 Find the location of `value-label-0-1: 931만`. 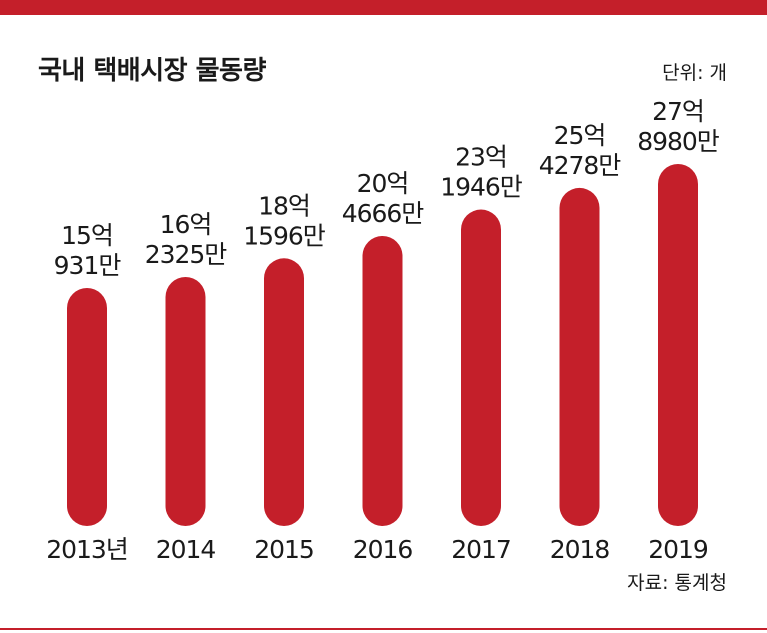

value-label-0-1: 931만 is located at coordinates (88, 265).